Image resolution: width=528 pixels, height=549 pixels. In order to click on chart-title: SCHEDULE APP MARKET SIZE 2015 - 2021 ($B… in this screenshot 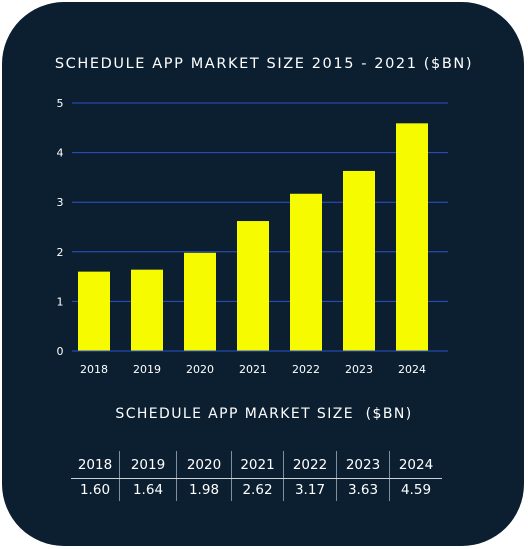, I will do `click(264, 64)`.